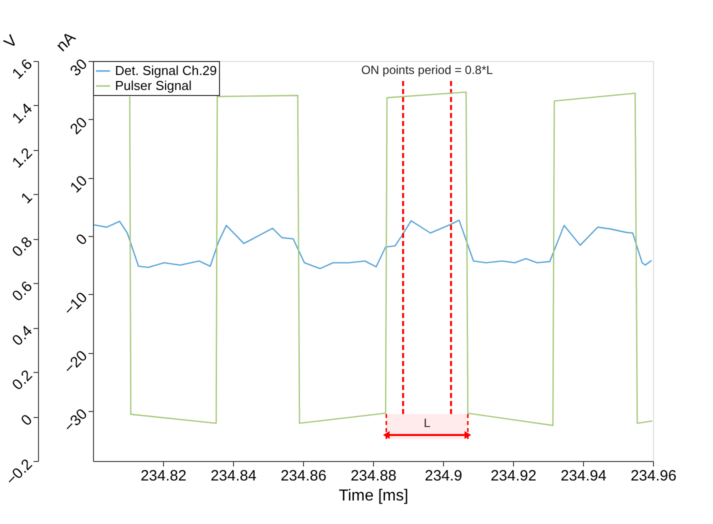 Image resolution: width=713 pixels, height=524 pixels. What do you see at coordinates (22, 336) in the screenshot?
I see `y2-tick-label: 0.4` at bounding box center [22, 336].